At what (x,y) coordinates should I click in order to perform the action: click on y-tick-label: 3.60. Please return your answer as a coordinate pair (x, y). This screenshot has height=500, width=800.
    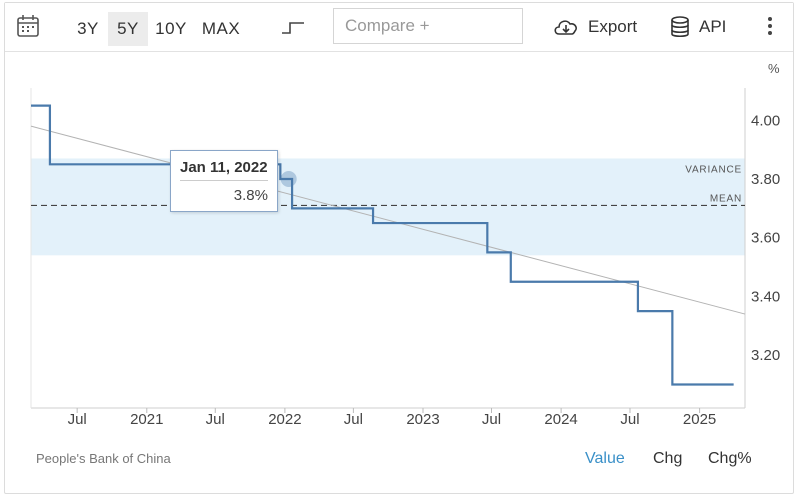
    Looking at the image, I should click on (765, 238).